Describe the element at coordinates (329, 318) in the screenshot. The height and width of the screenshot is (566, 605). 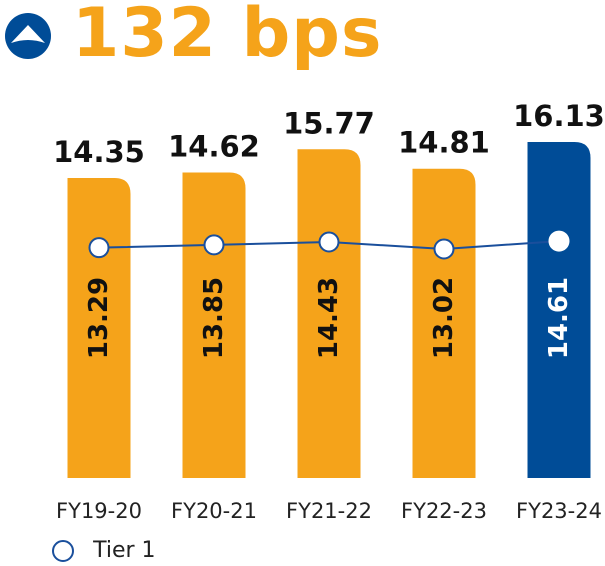
I see `tier-1-value-label: 14.43` at that location.